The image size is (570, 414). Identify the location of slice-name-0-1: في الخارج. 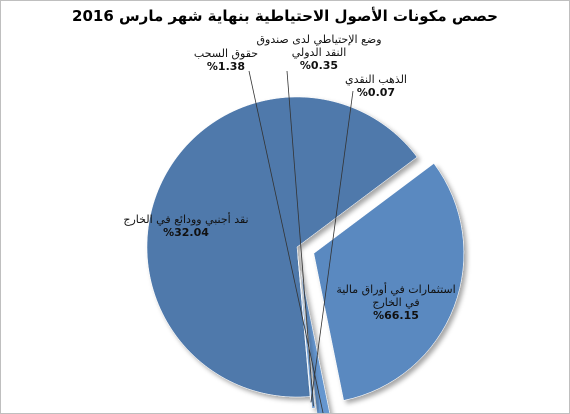
(395, 302).